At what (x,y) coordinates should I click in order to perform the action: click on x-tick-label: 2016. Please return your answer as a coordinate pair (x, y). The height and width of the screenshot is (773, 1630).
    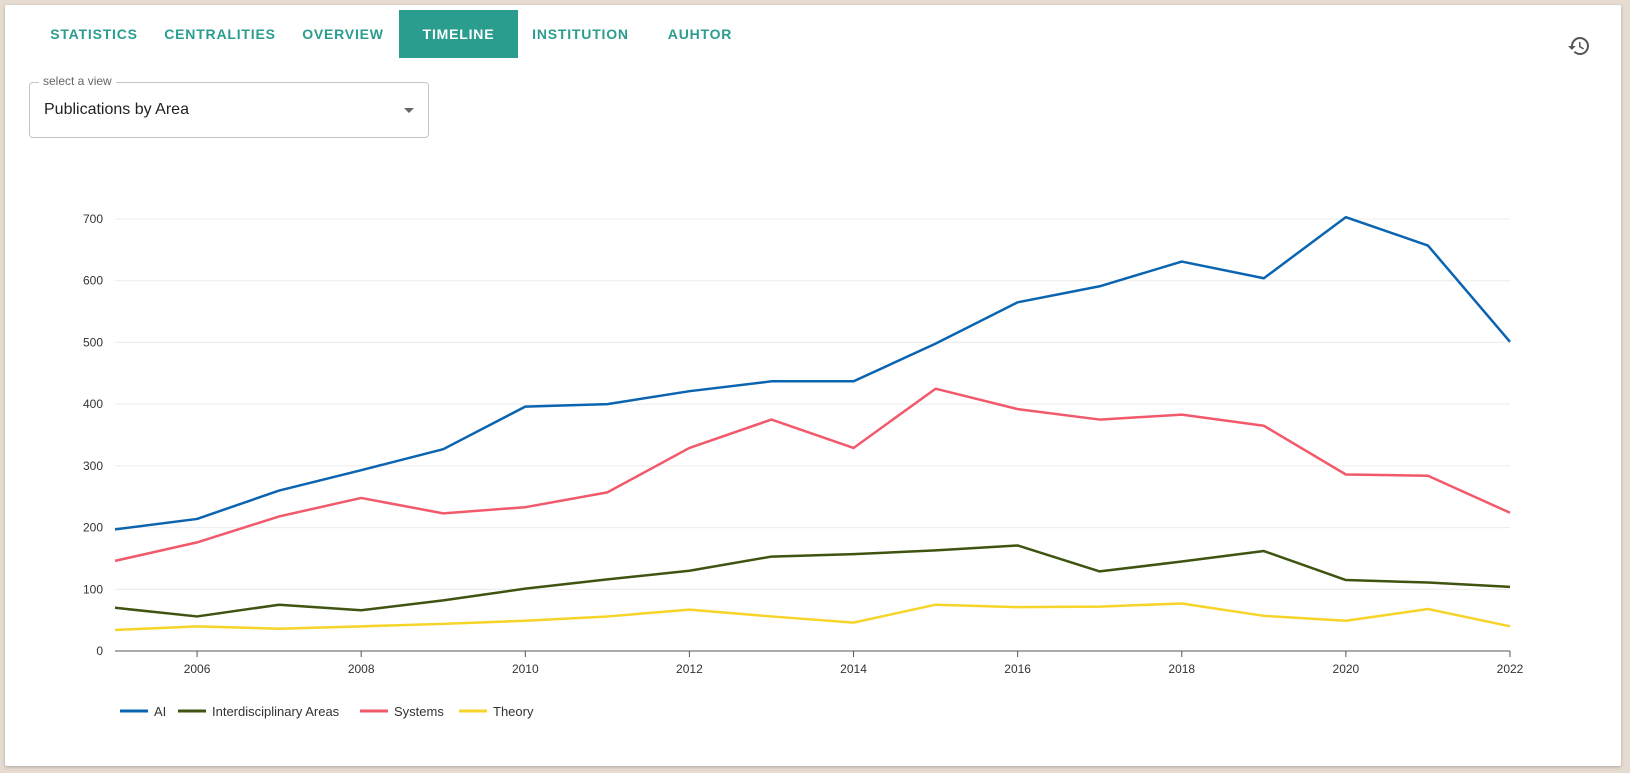
    Looking at the image, I should click on (1017, 669).